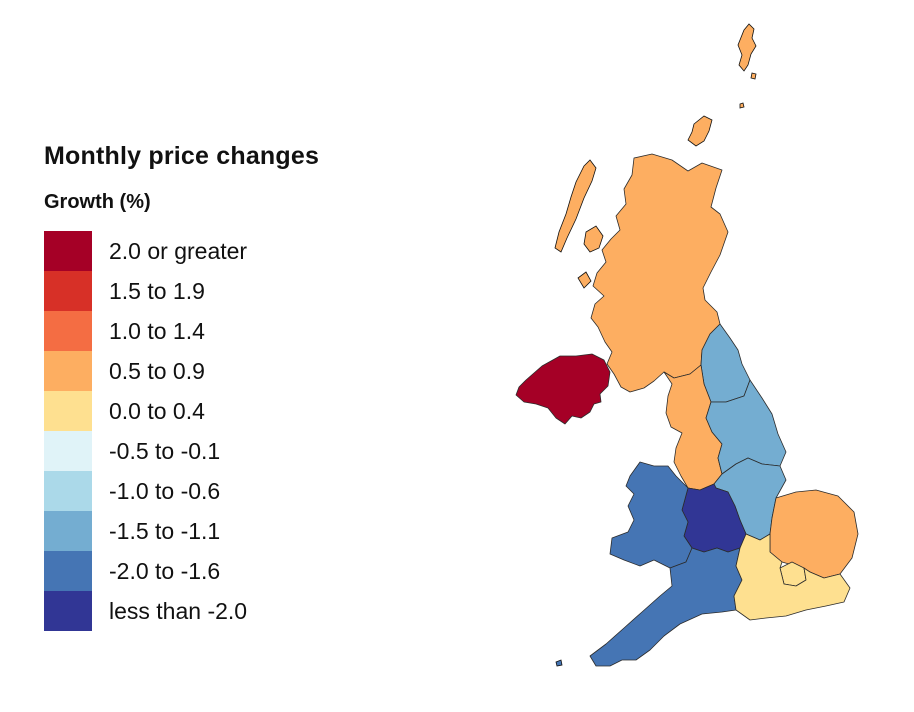 This screenshot has width=914, height=712. Describe the element at coordinates (182, 156) in the screenshot. I see `legend-title: Monthly price changes` at that location.